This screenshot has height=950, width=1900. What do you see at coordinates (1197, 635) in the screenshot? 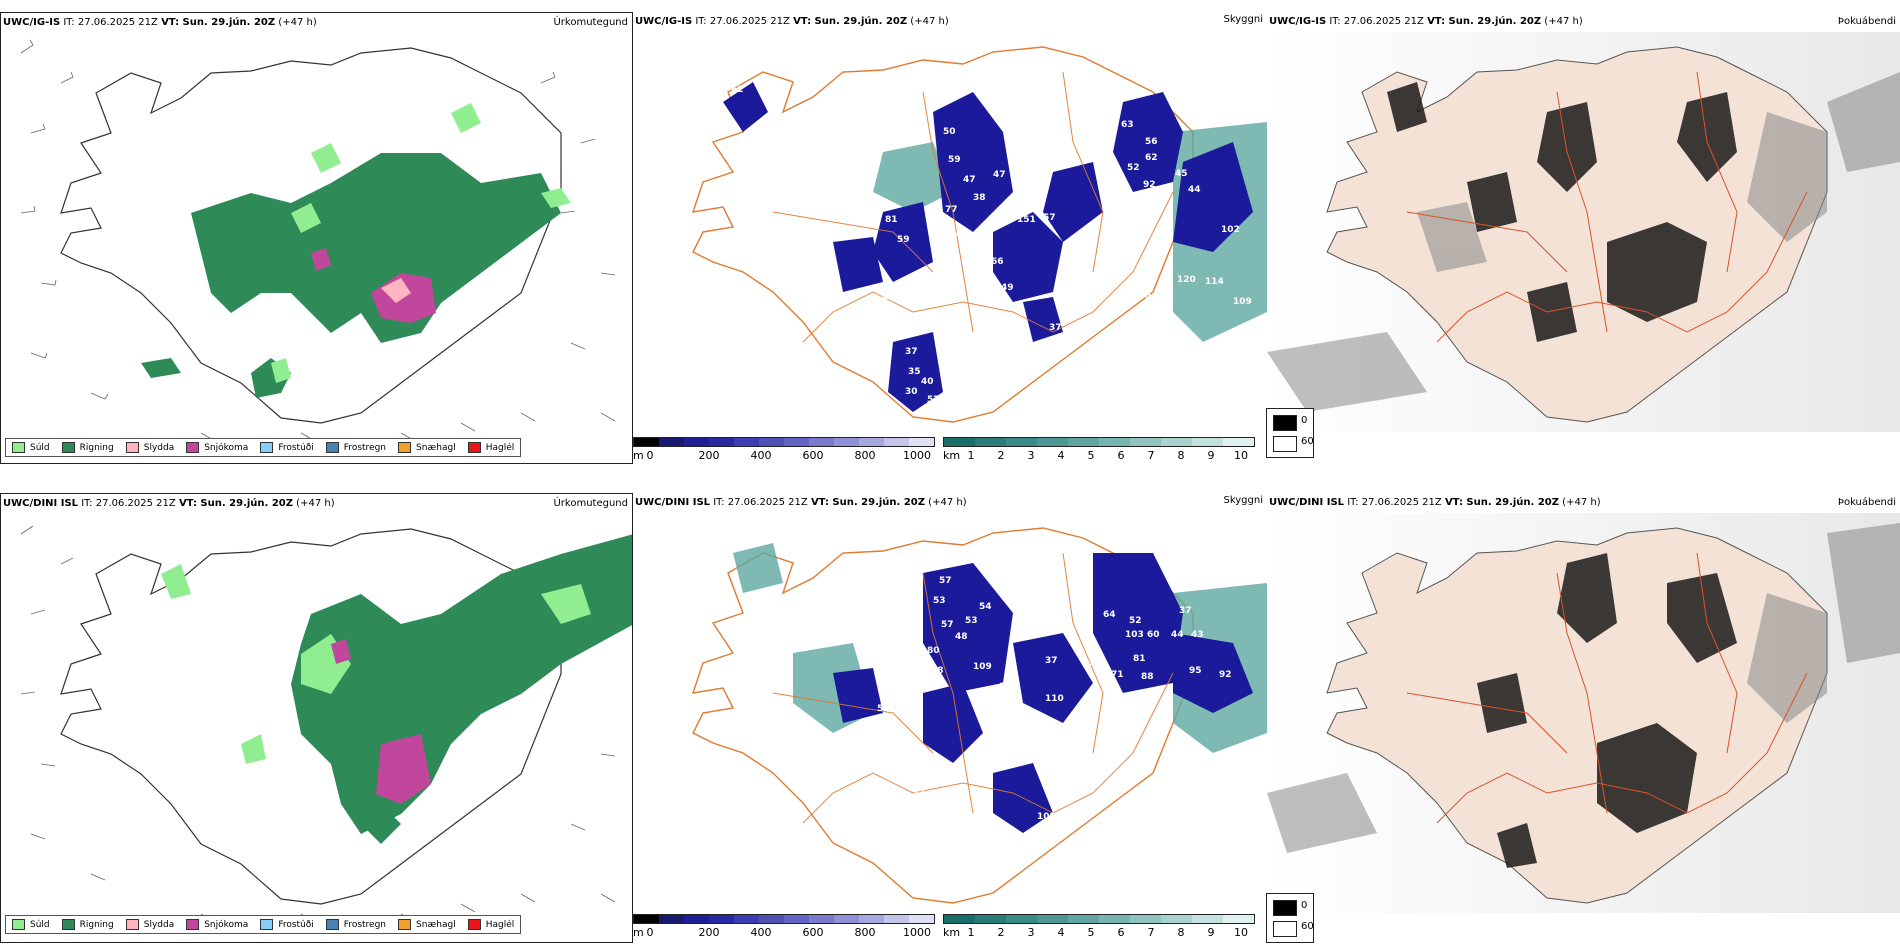
I see `ceiling-label: 43` at bounding box center [1197, 635].